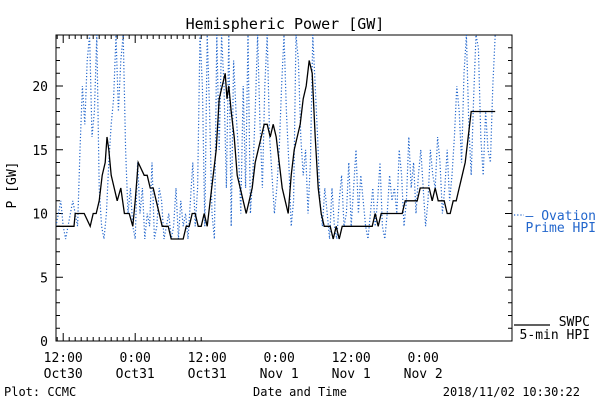  I want to click on plot-credit: Plot: CCMC, so click(40, 392).